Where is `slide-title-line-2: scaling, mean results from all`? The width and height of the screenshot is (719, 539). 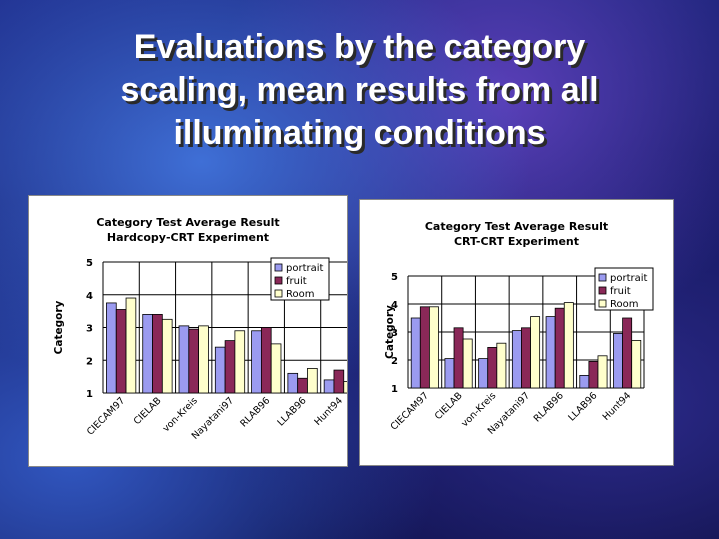
slide-title-line-2: scaling, mean results from all is located at coordinates (359, 90).